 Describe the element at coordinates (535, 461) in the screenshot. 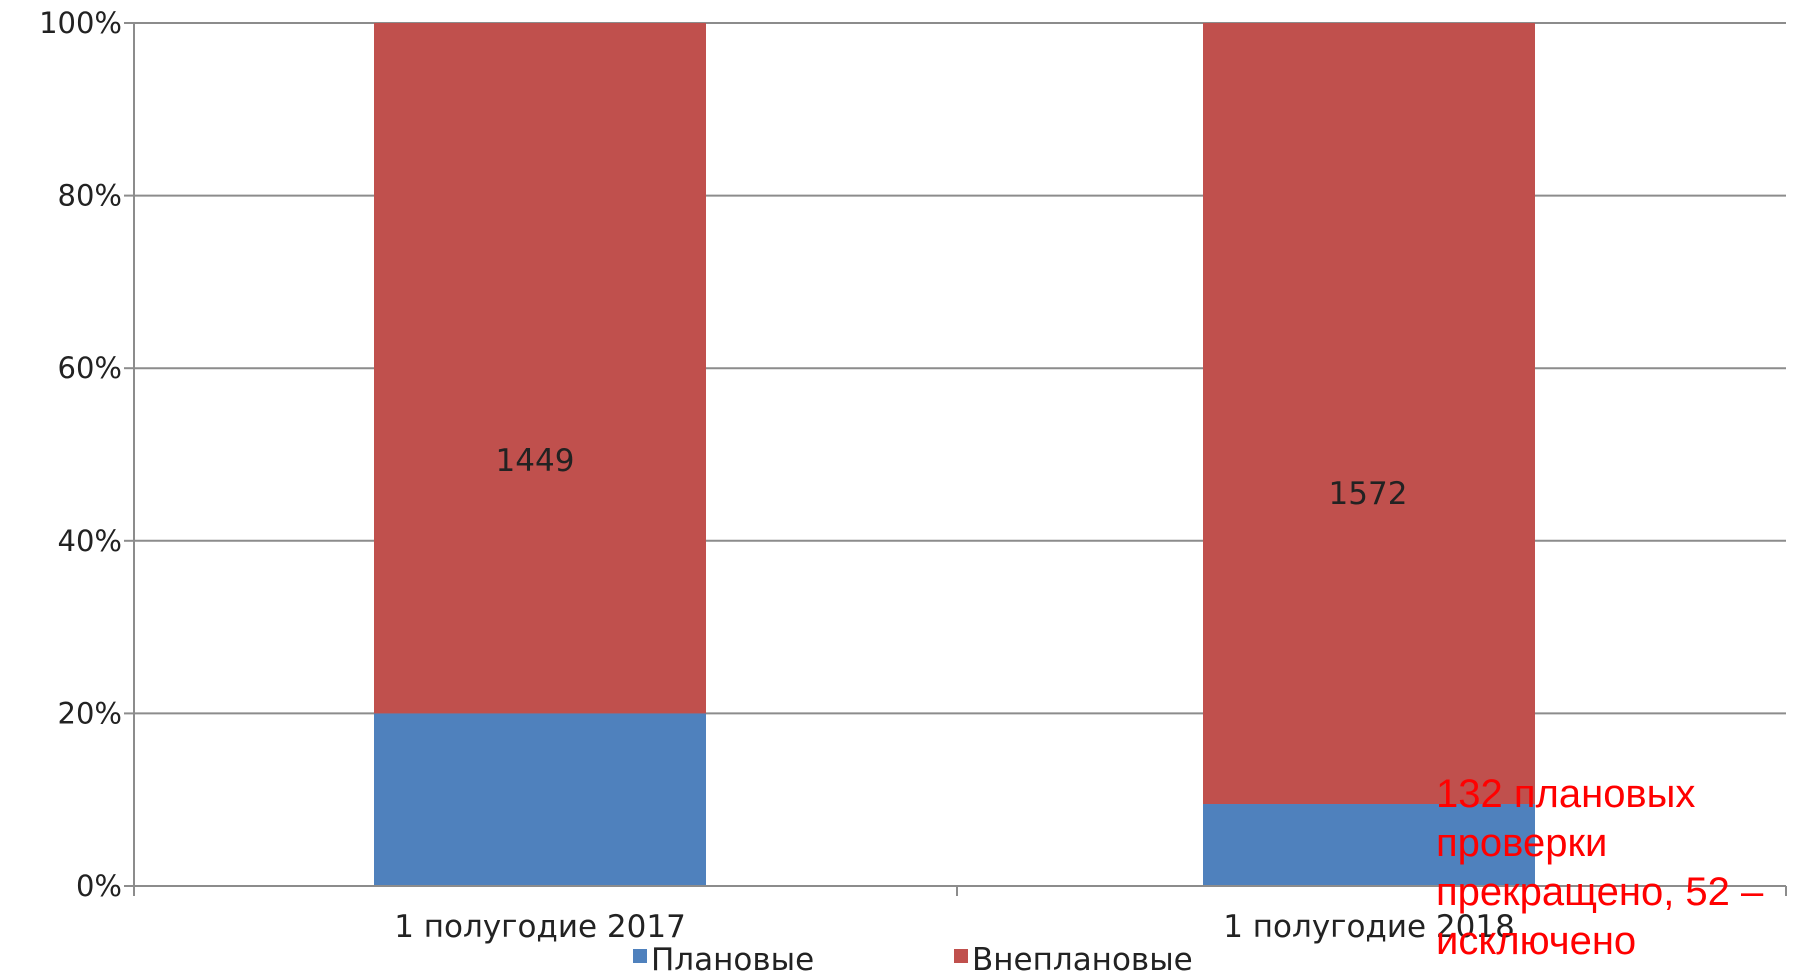

I see `data-label: 1449` at that location.